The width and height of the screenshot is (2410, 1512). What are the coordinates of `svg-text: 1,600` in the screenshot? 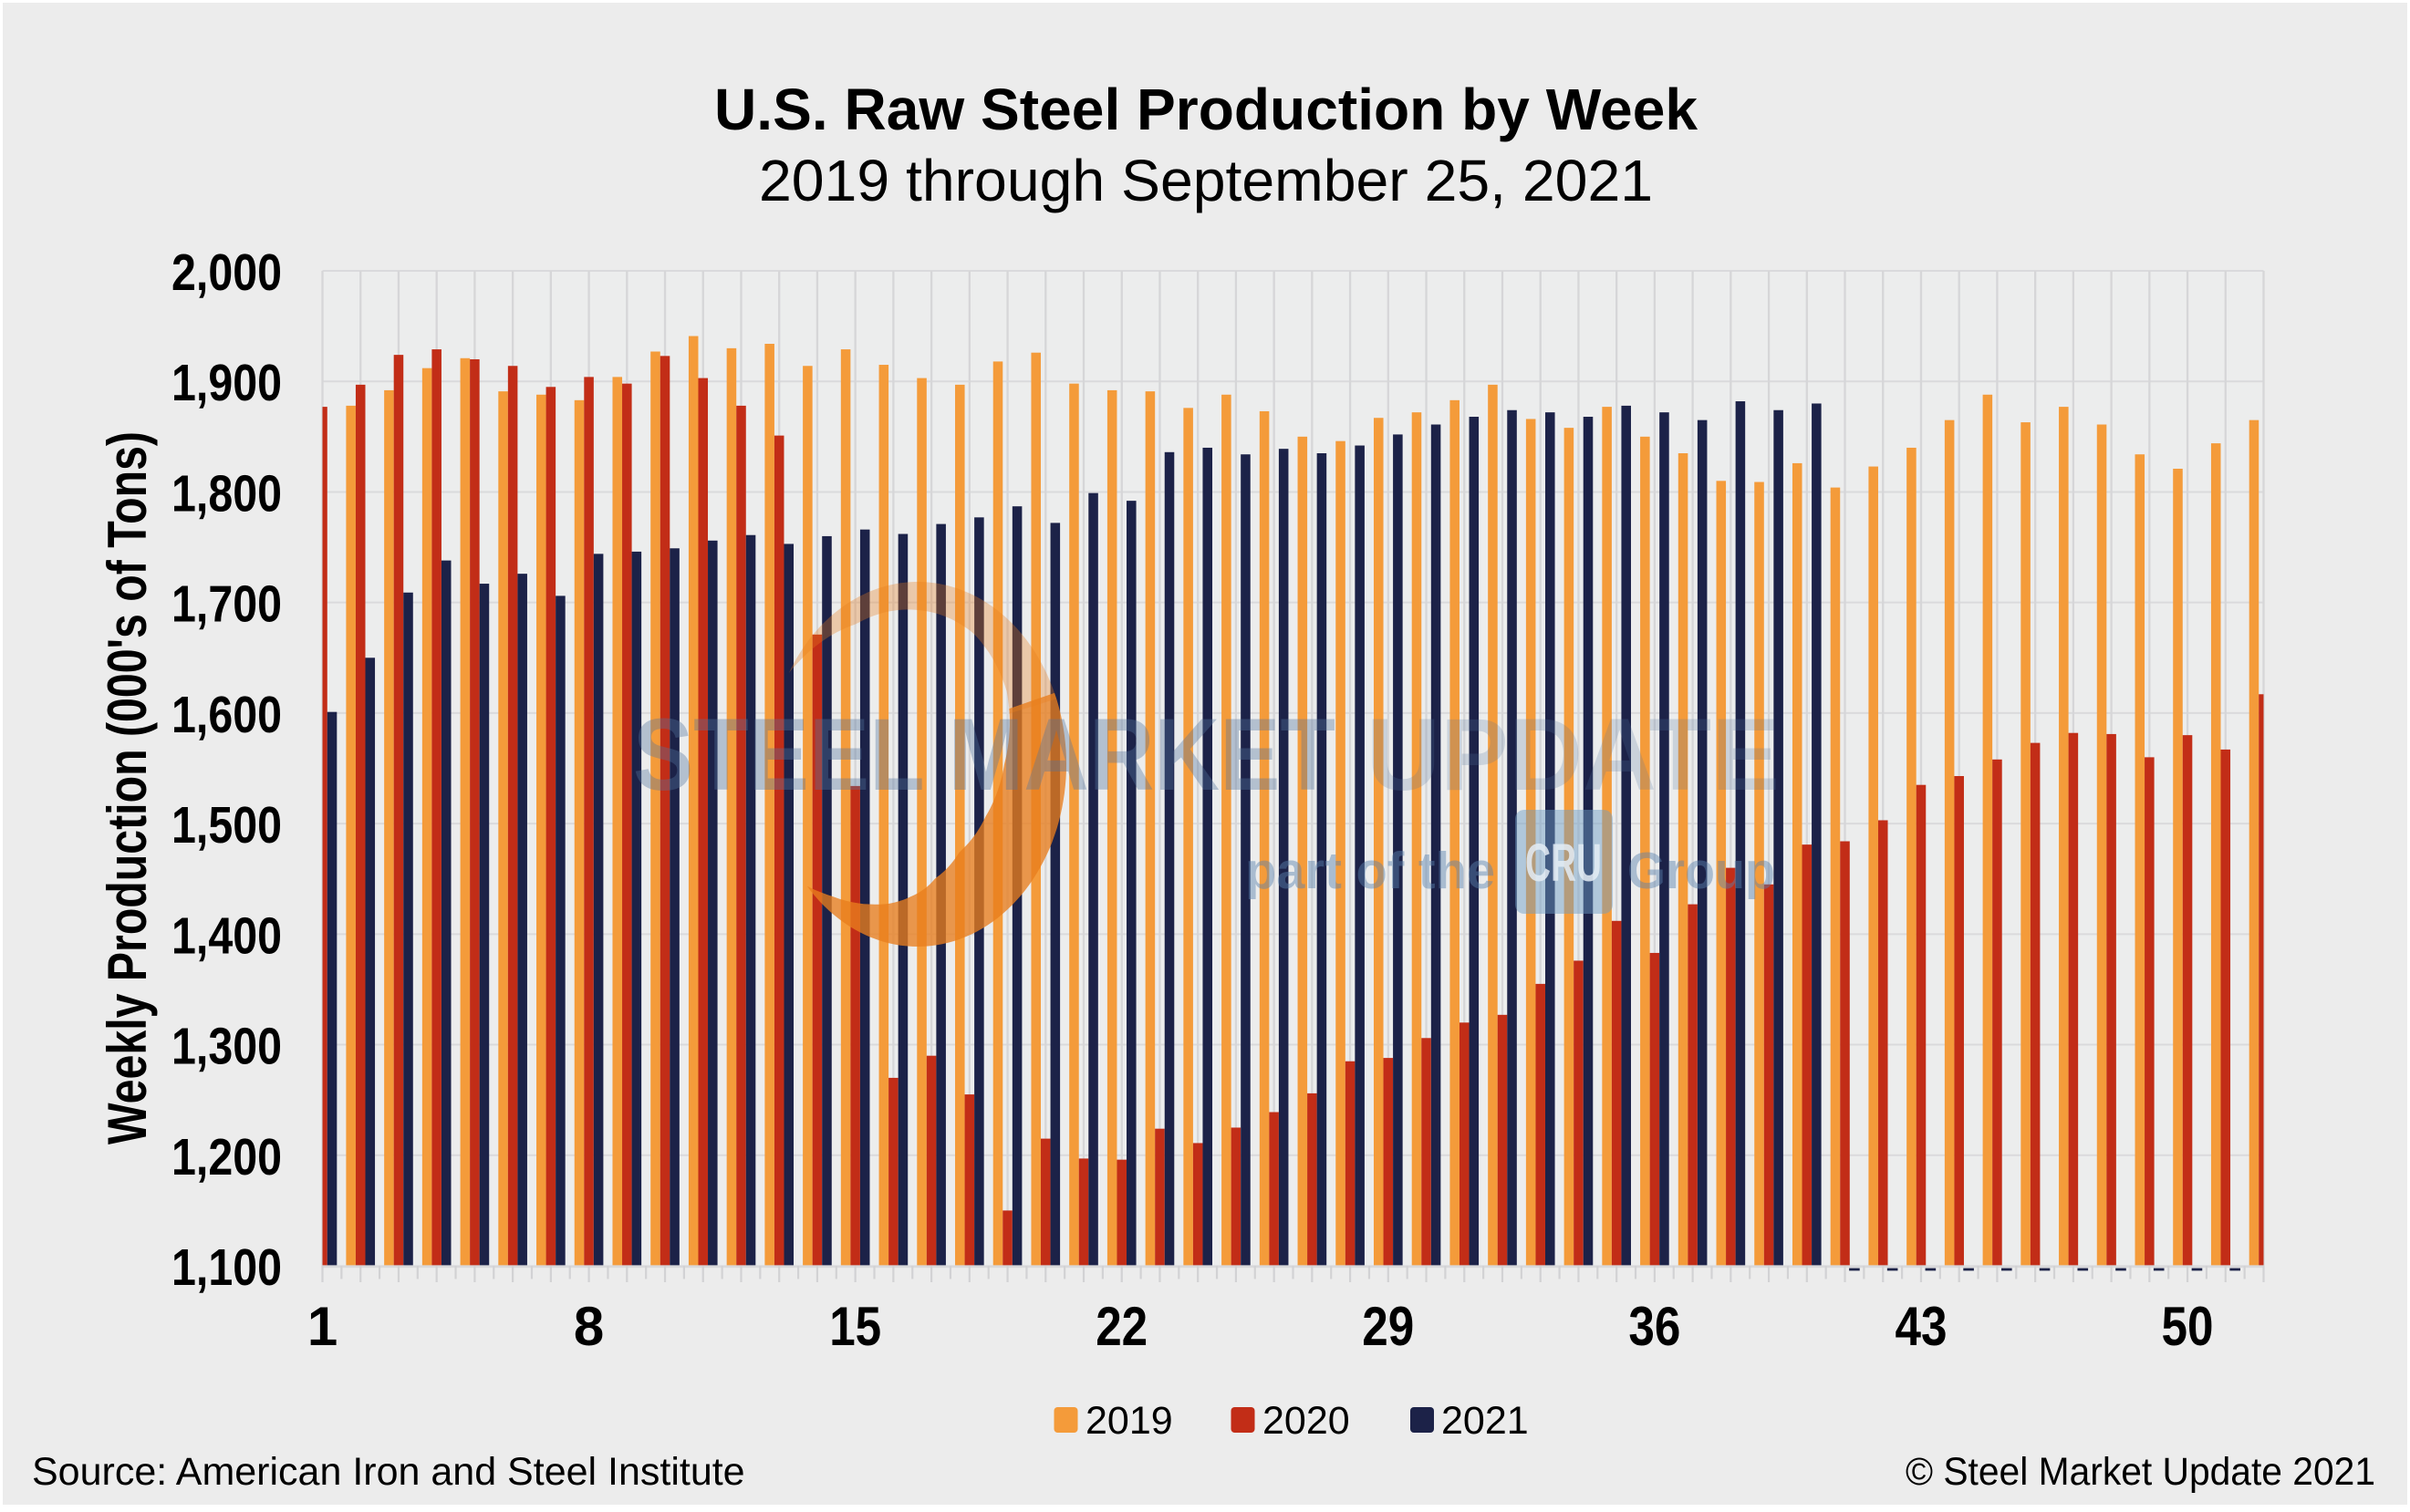 It's located at (227, 715).